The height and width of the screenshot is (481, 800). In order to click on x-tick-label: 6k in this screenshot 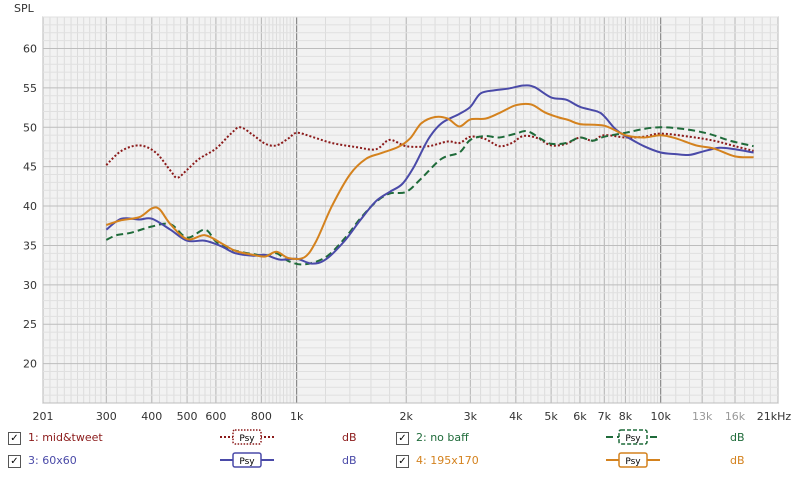, I will do `click(580, 416)`.